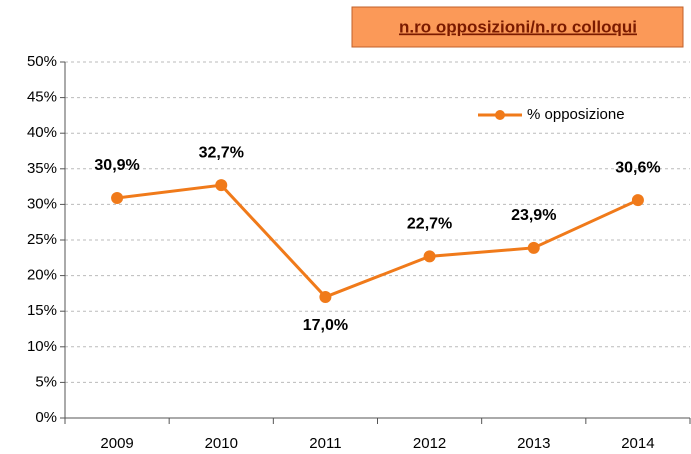  I want to click on data-label: 23,9%, so click(533, 215).